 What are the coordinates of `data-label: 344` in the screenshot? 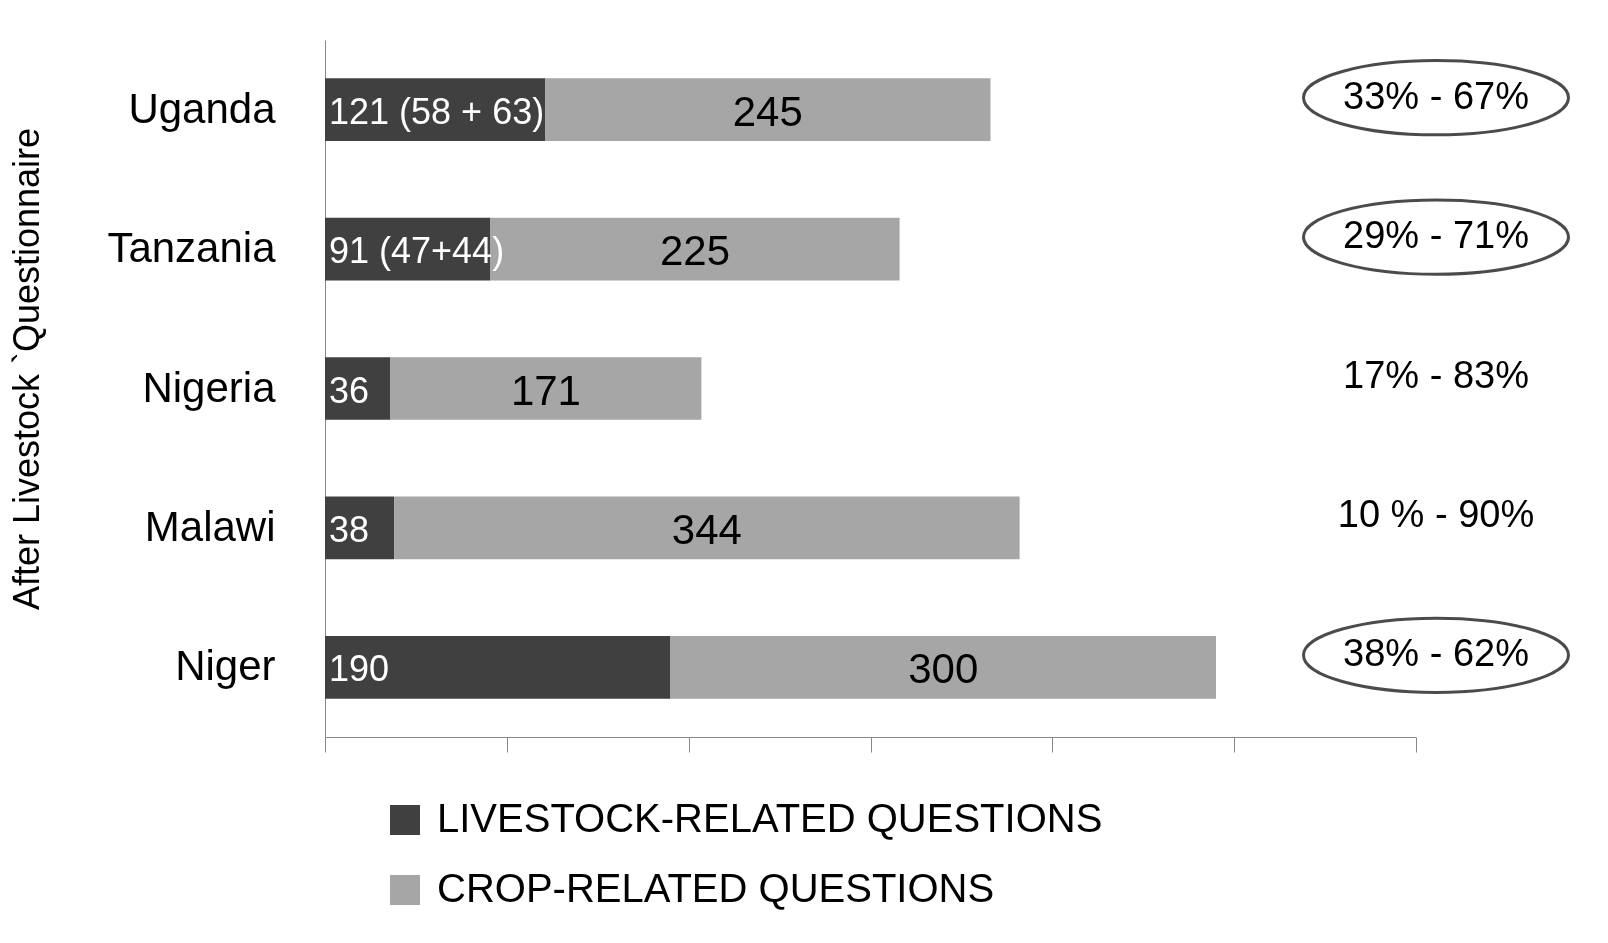 It's located at (706, 529).